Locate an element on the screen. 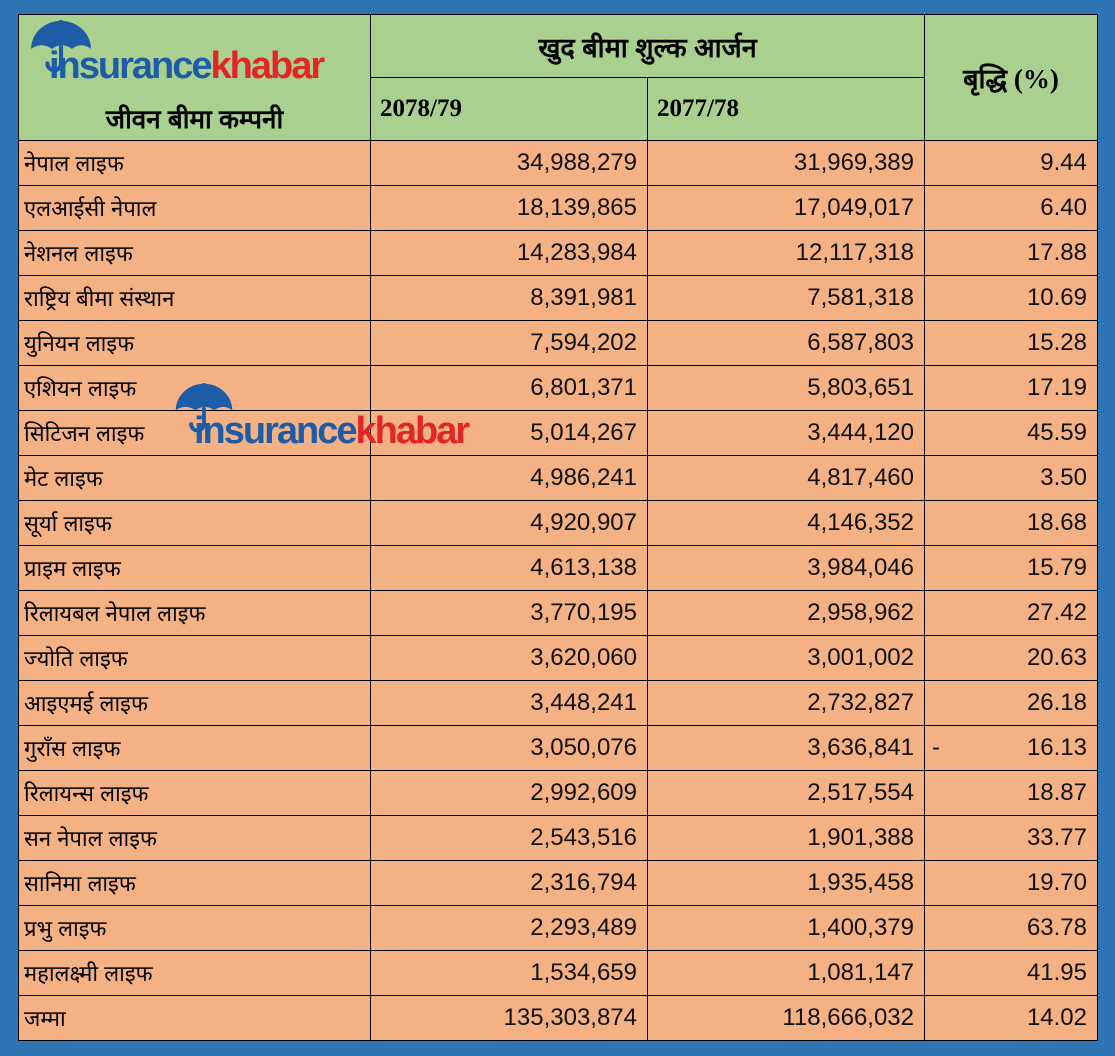 This screenshot has width=1115, height=1056. growth-cell: 15.79 is located at coordinates (1011, 568).